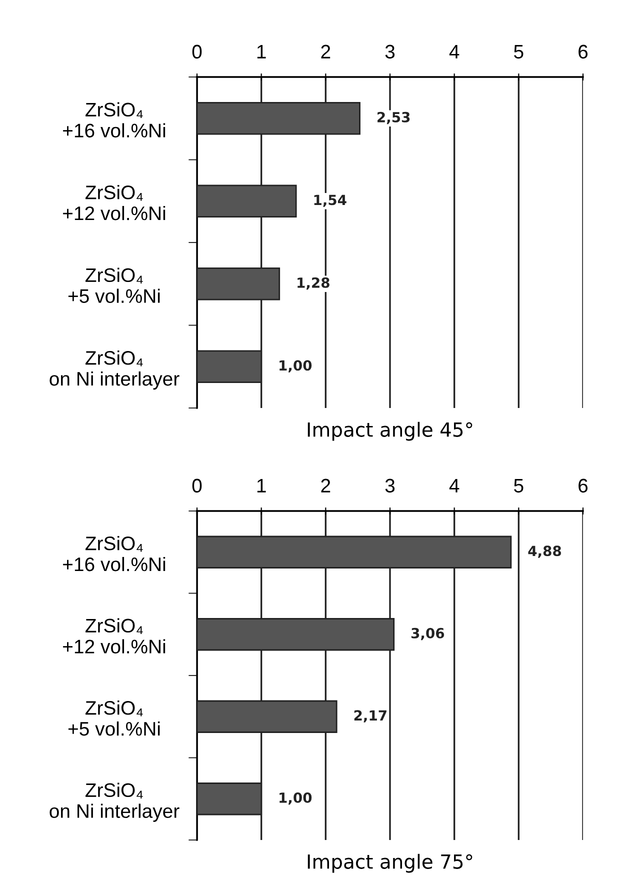 The width and height of the screenshot is (625, 885). What do you see at coordinates (545, 552) in the screenshot?
I see `data-label: 4,88` at bounding box center [545, 552].